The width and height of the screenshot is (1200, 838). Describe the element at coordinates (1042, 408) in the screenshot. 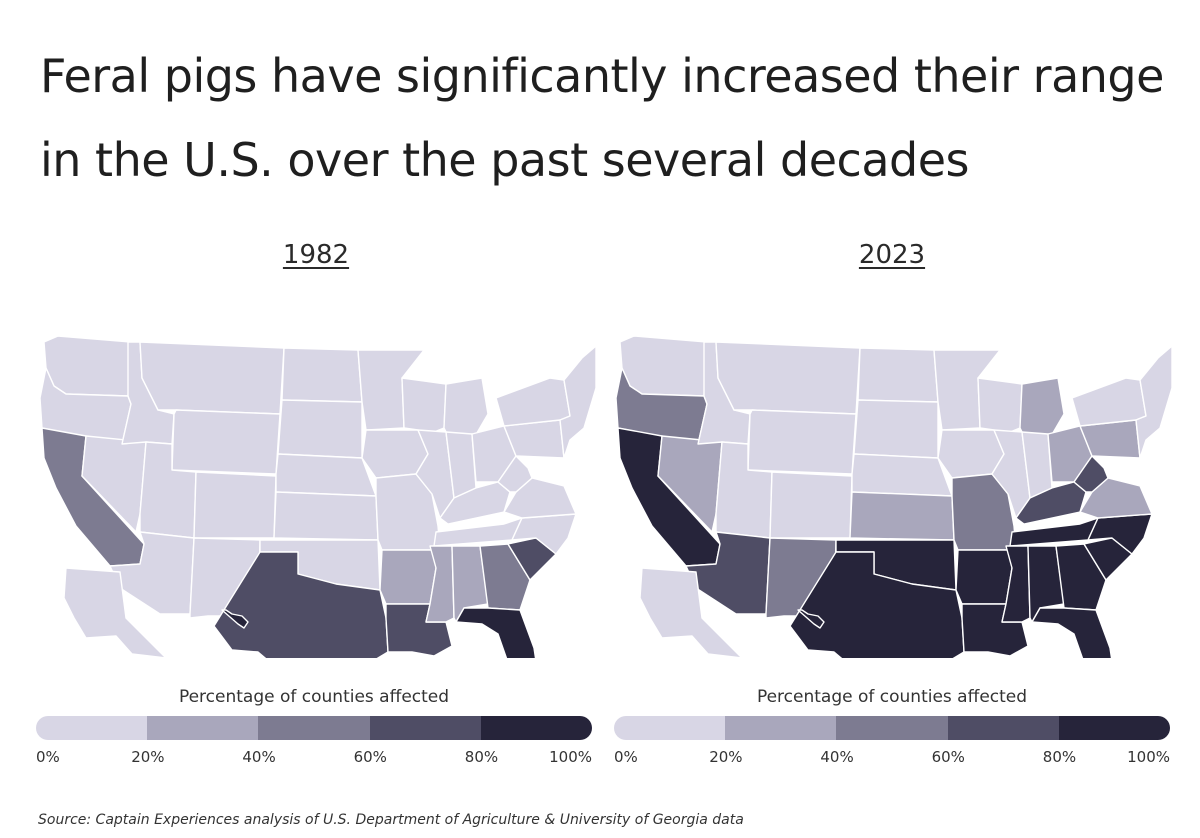

I see `state-mi-2023` at that location.